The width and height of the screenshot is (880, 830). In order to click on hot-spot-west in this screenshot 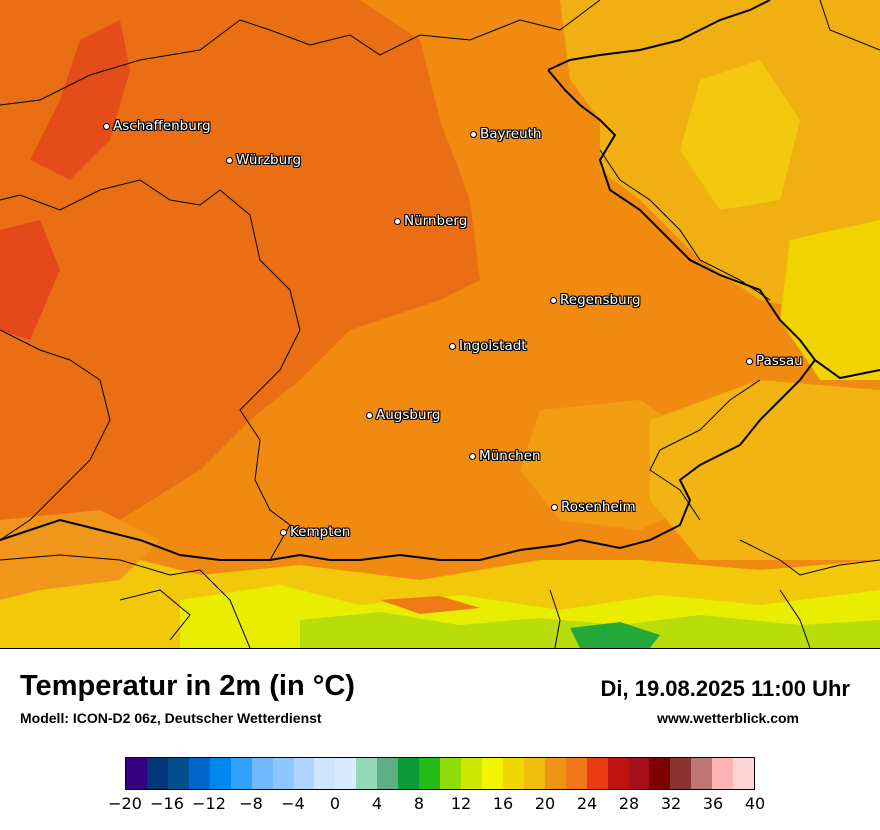, I will do `click(30, 280)`.